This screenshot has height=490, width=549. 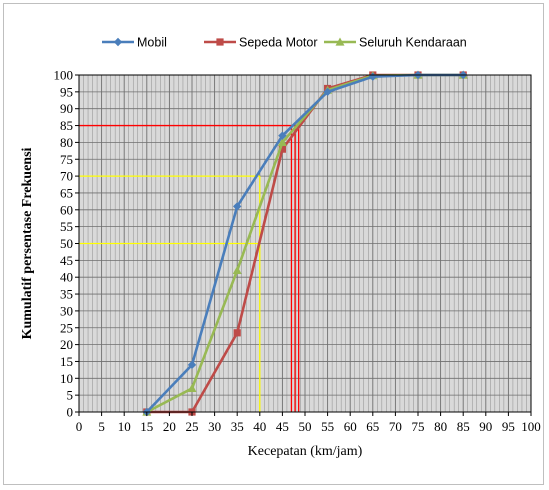 What do you see at coordinates (66, 176) in the screenshot?
I see `y-tick-label: 70` at bounding box center [66, 176].